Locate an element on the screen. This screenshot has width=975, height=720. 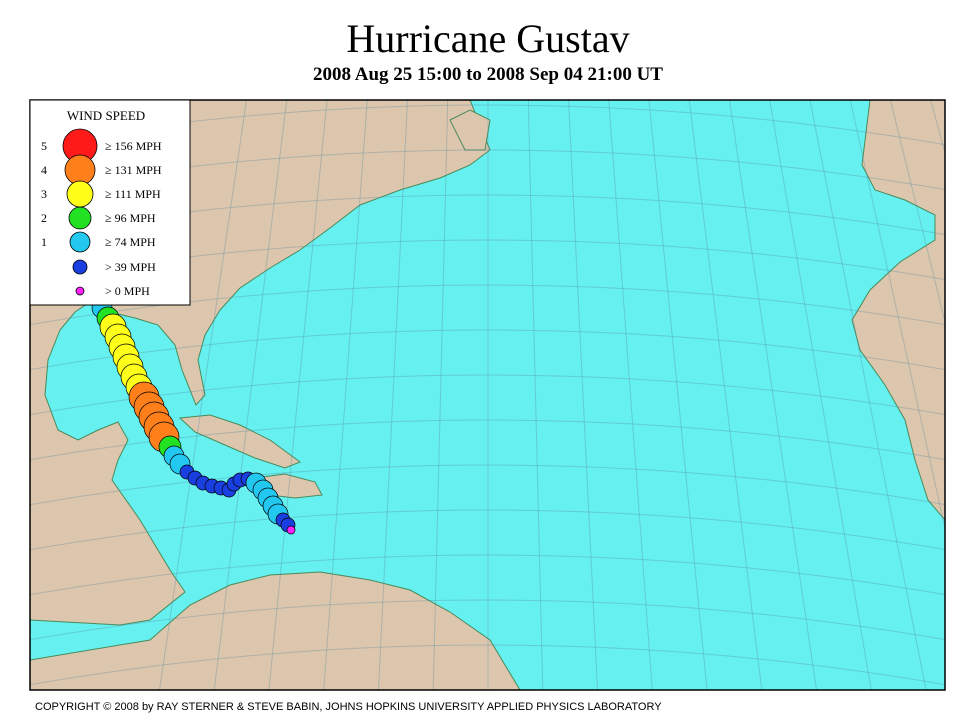
legend-category: 1 is located at coordinates (44, 242).